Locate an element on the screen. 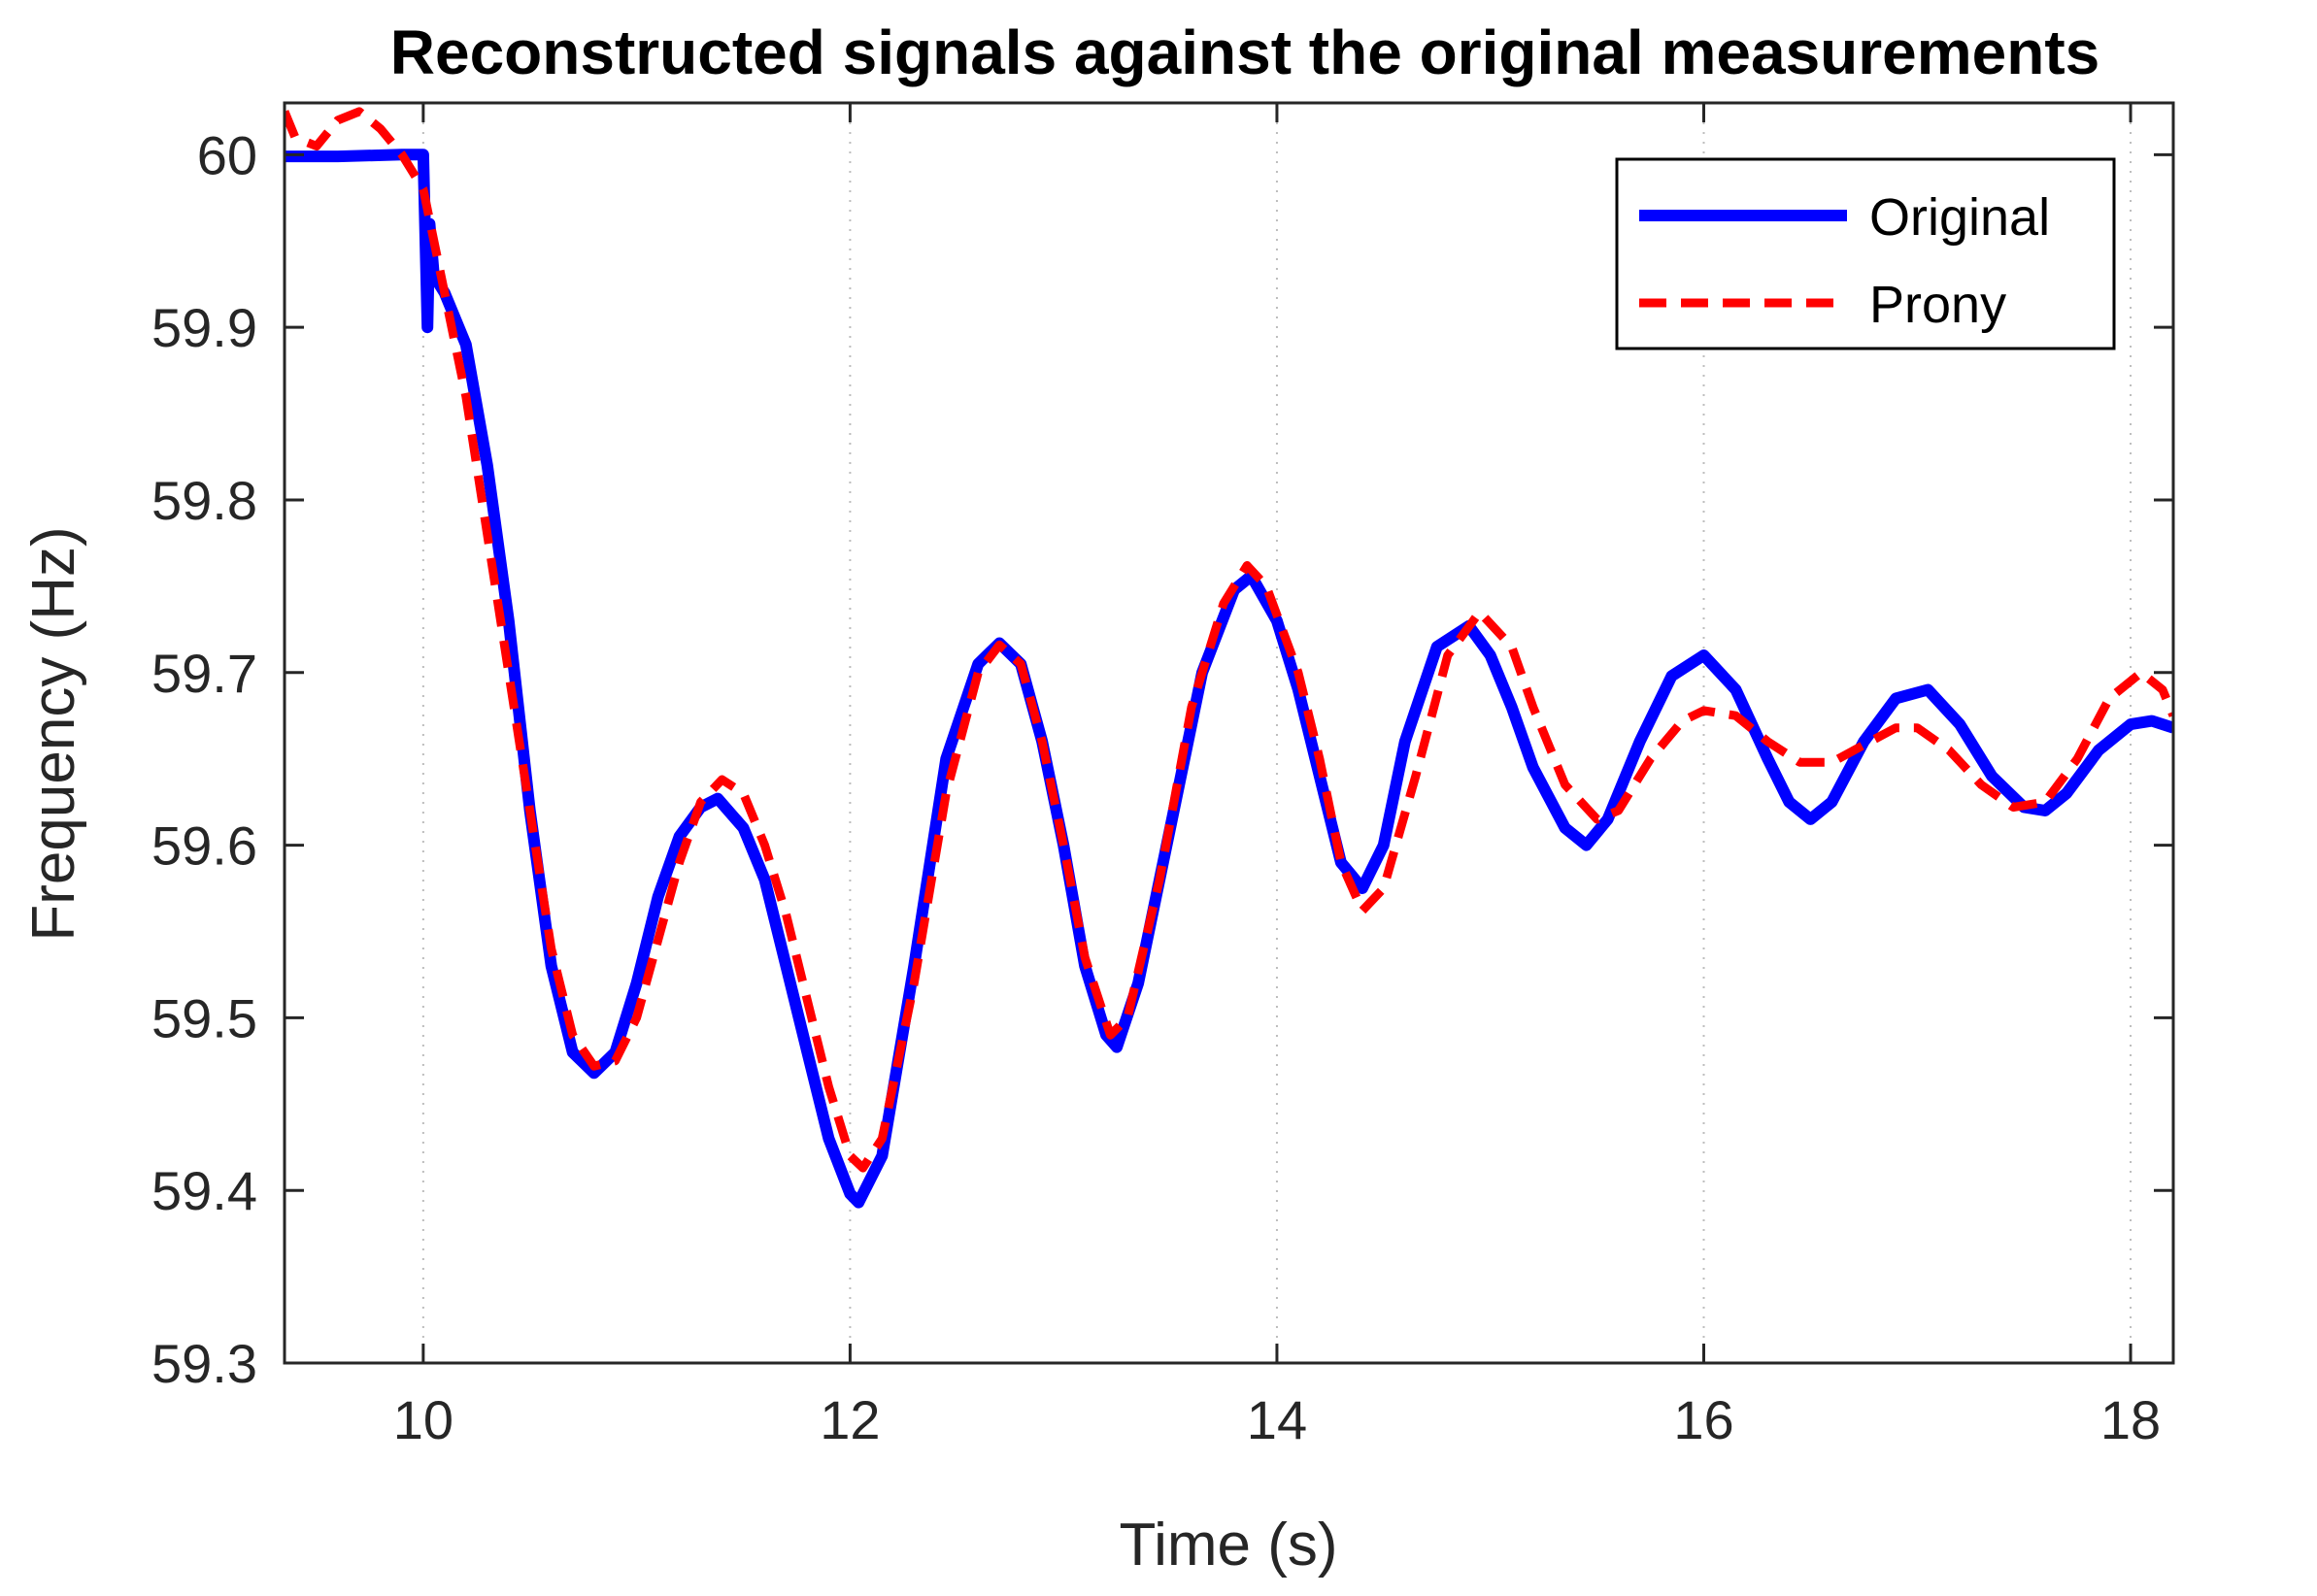  legend-box is located at coordinates (1865, 254).